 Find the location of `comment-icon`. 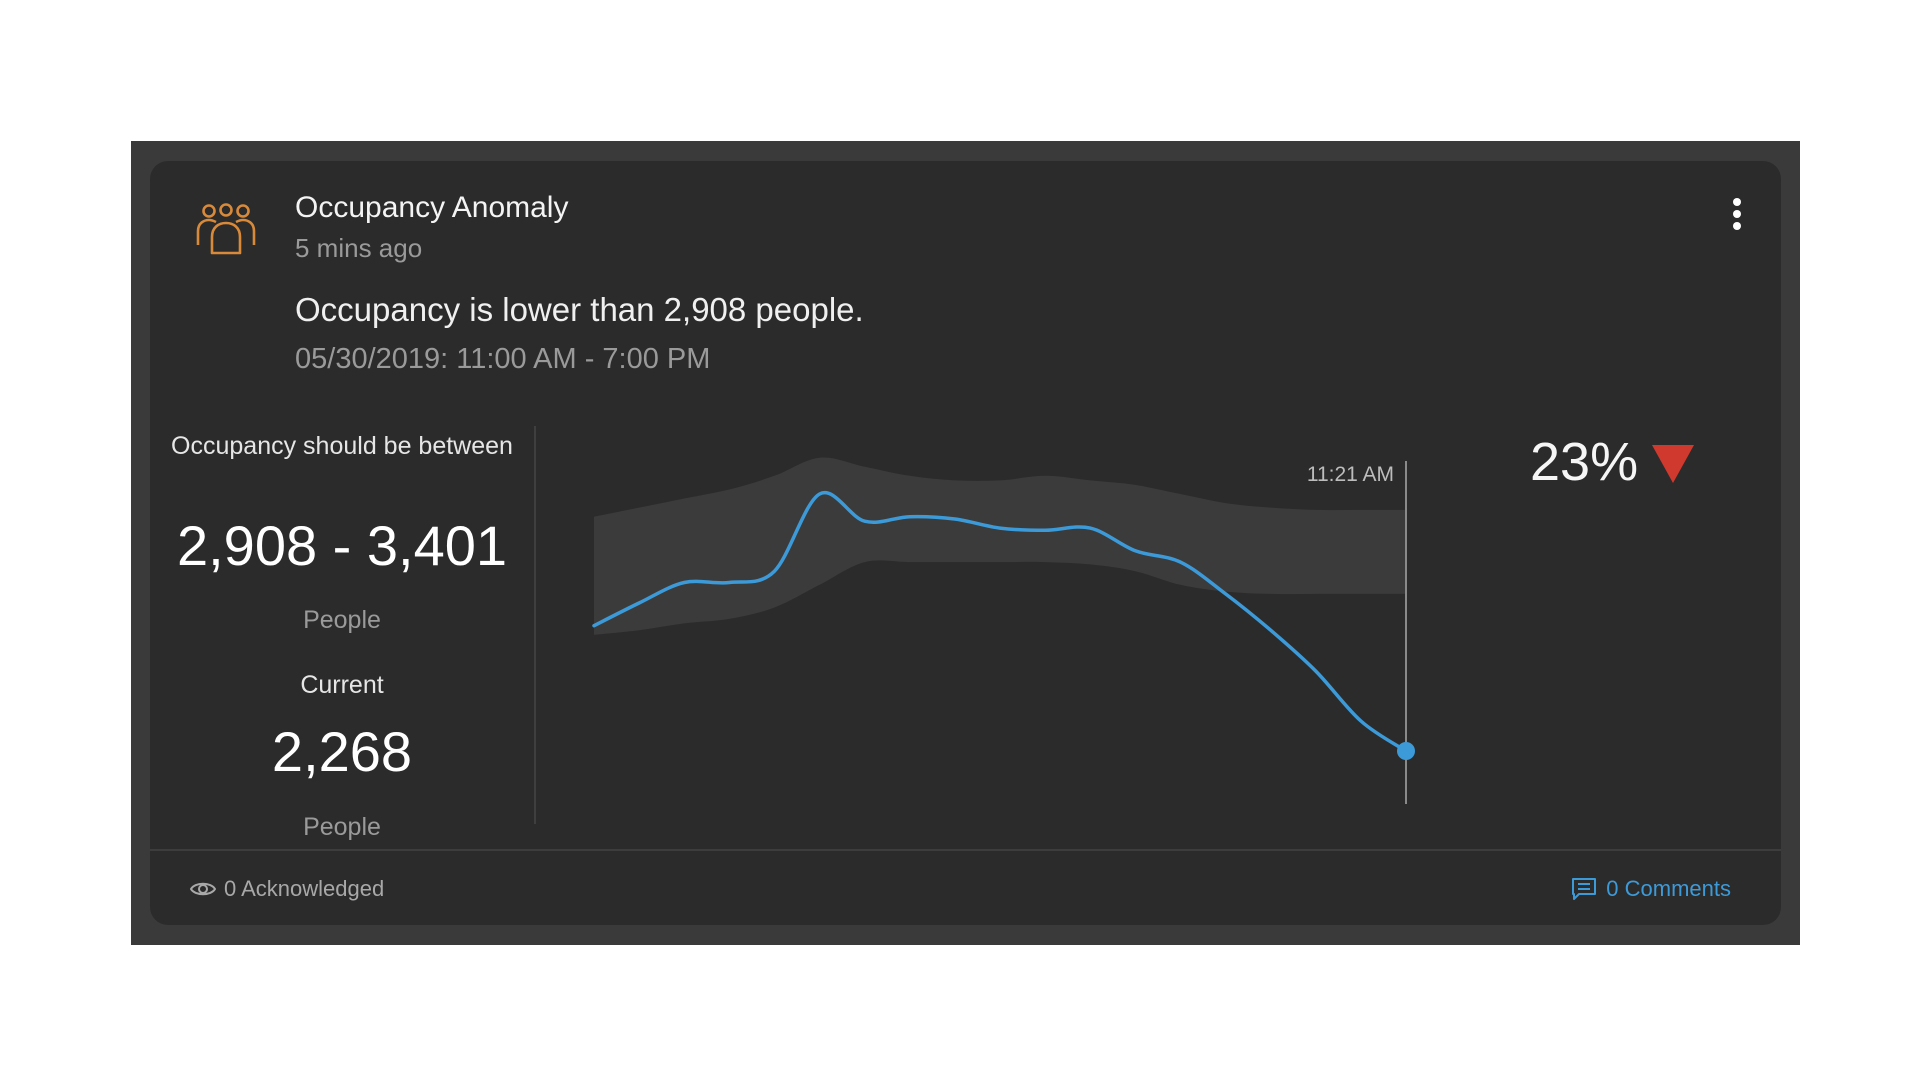

comment-icon is located at coordinates (1584, 889).